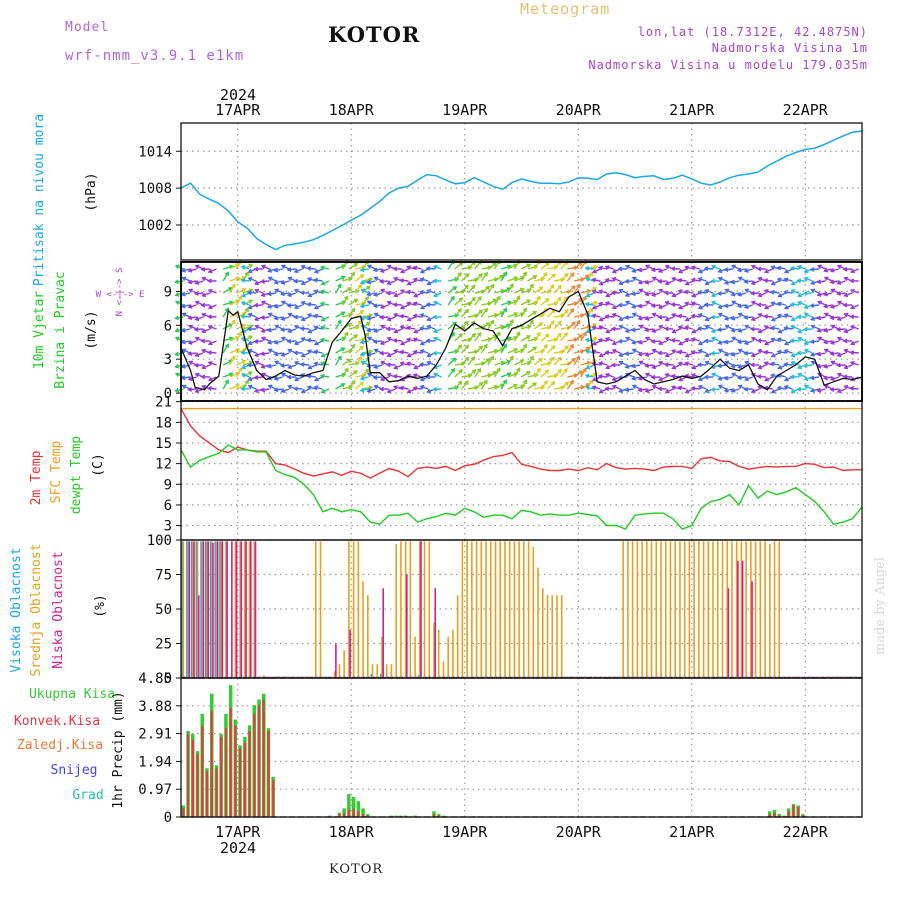 This screenshot has width=900, height=900. What do you see at coordinates (806, 110) in the screenshot?
I see `date-tick-label-top: 22APR` at bounding box center [806, 110].